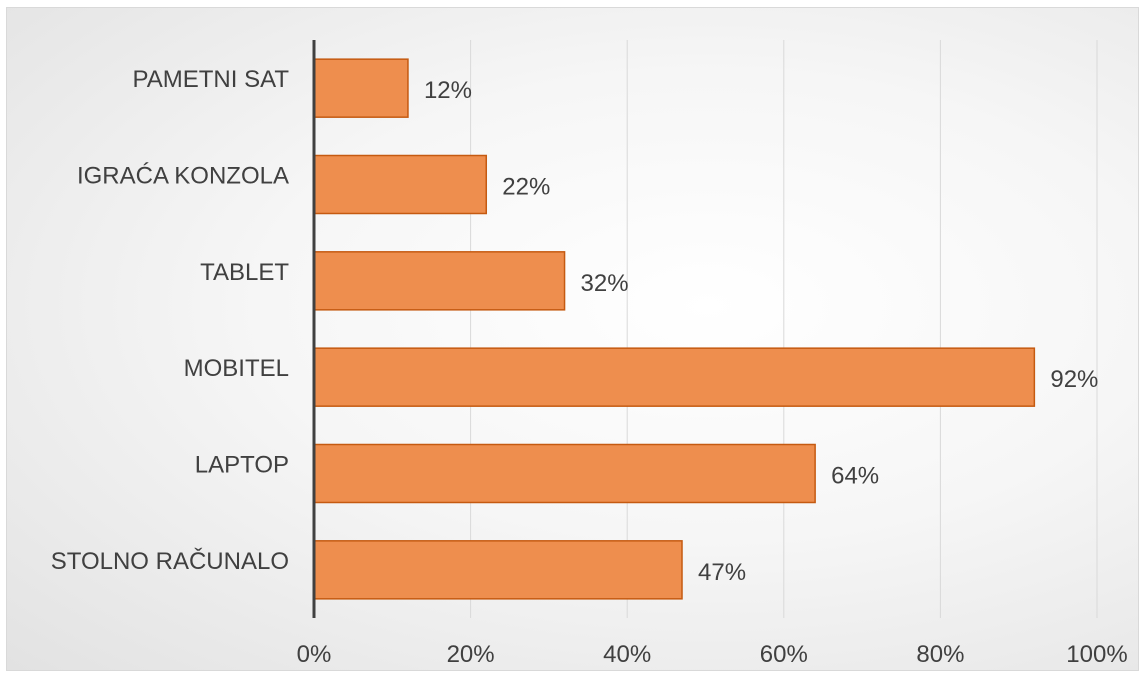 The image size is (1146, 677). Describe the element at coordinates (855, 476) in the screenshot. I see `data-label: 64%` at that location.